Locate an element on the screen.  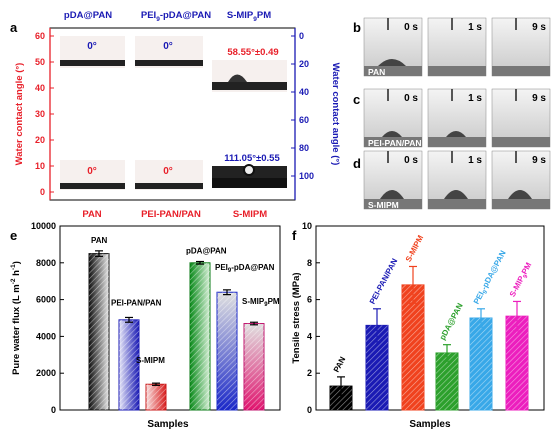
droplet-frame-c-2: 9 s is located at coordinates (521, 118).